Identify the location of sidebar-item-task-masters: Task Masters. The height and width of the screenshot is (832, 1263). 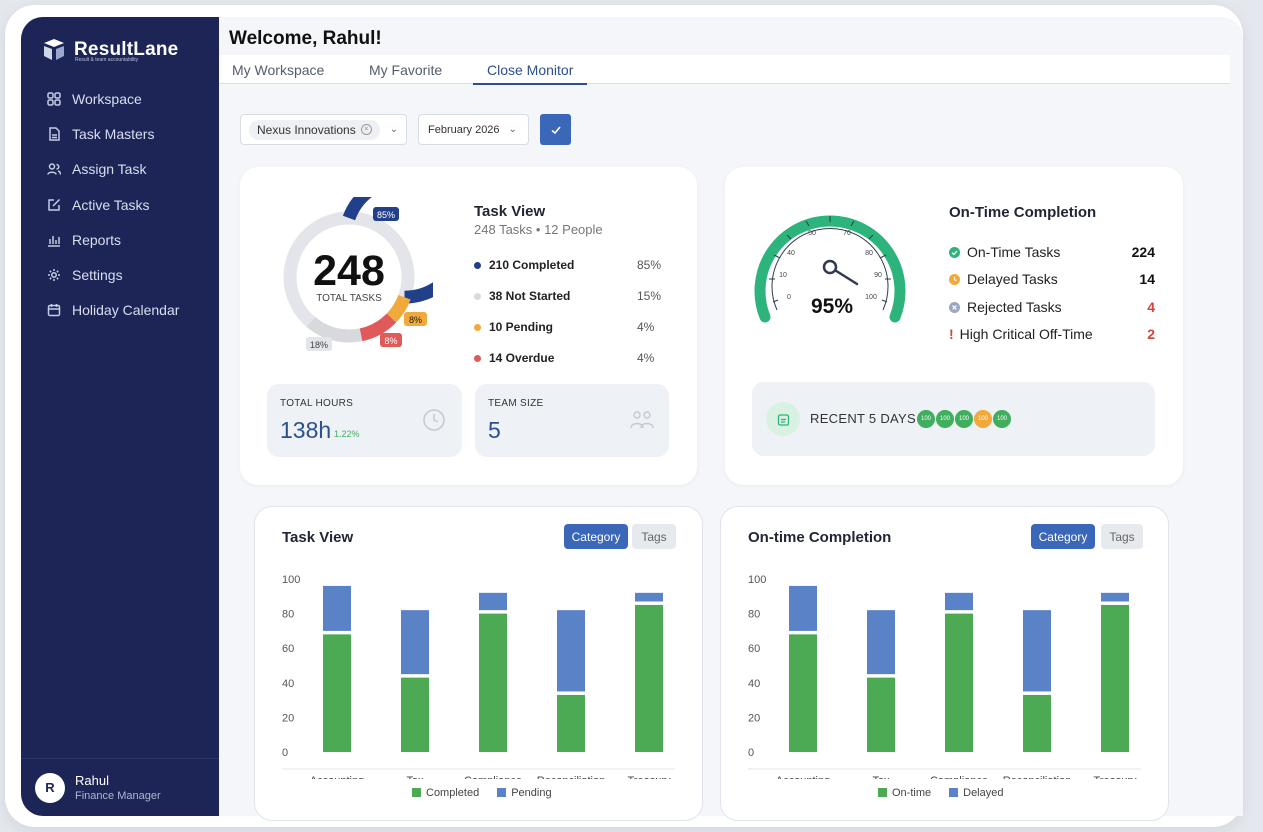
(120, 133).